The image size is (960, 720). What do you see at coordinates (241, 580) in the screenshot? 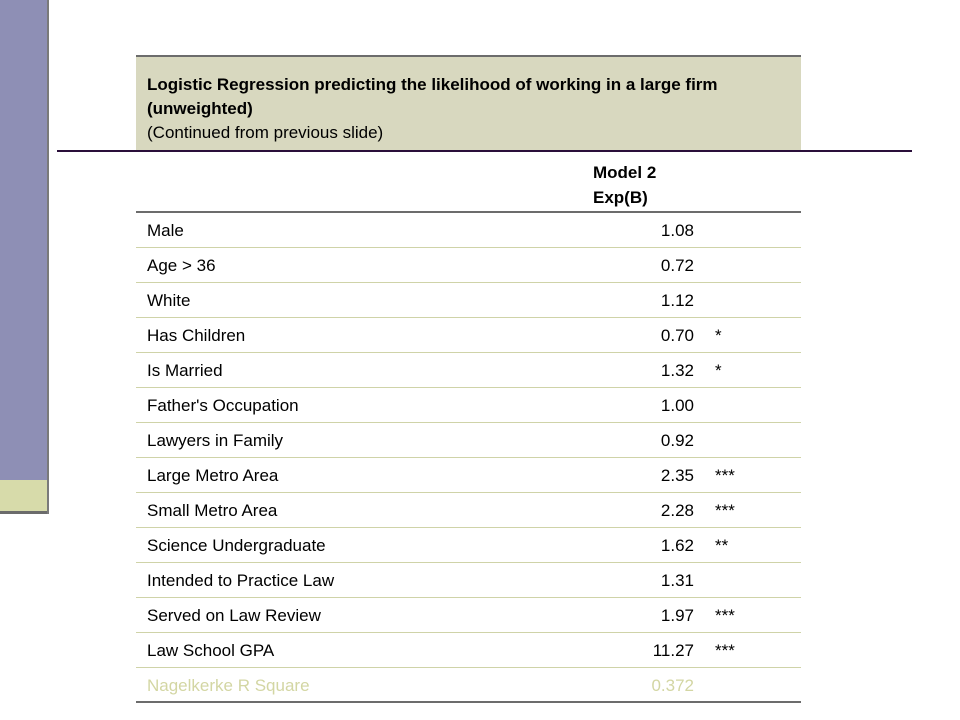
I see `row-label: Intended to Practice Law` at bounding box center [241, 580].